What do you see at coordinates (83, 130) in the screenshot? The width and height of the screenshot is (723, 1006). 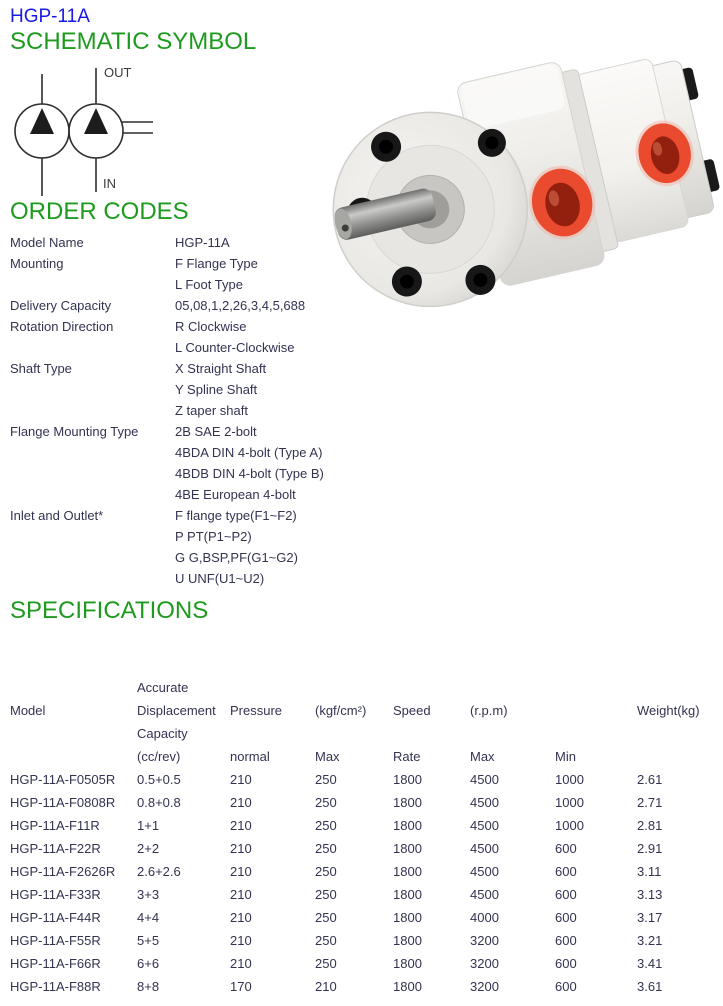 I see `pump-schematic-diagram: OUT IN` at bounding box center [83, 130].